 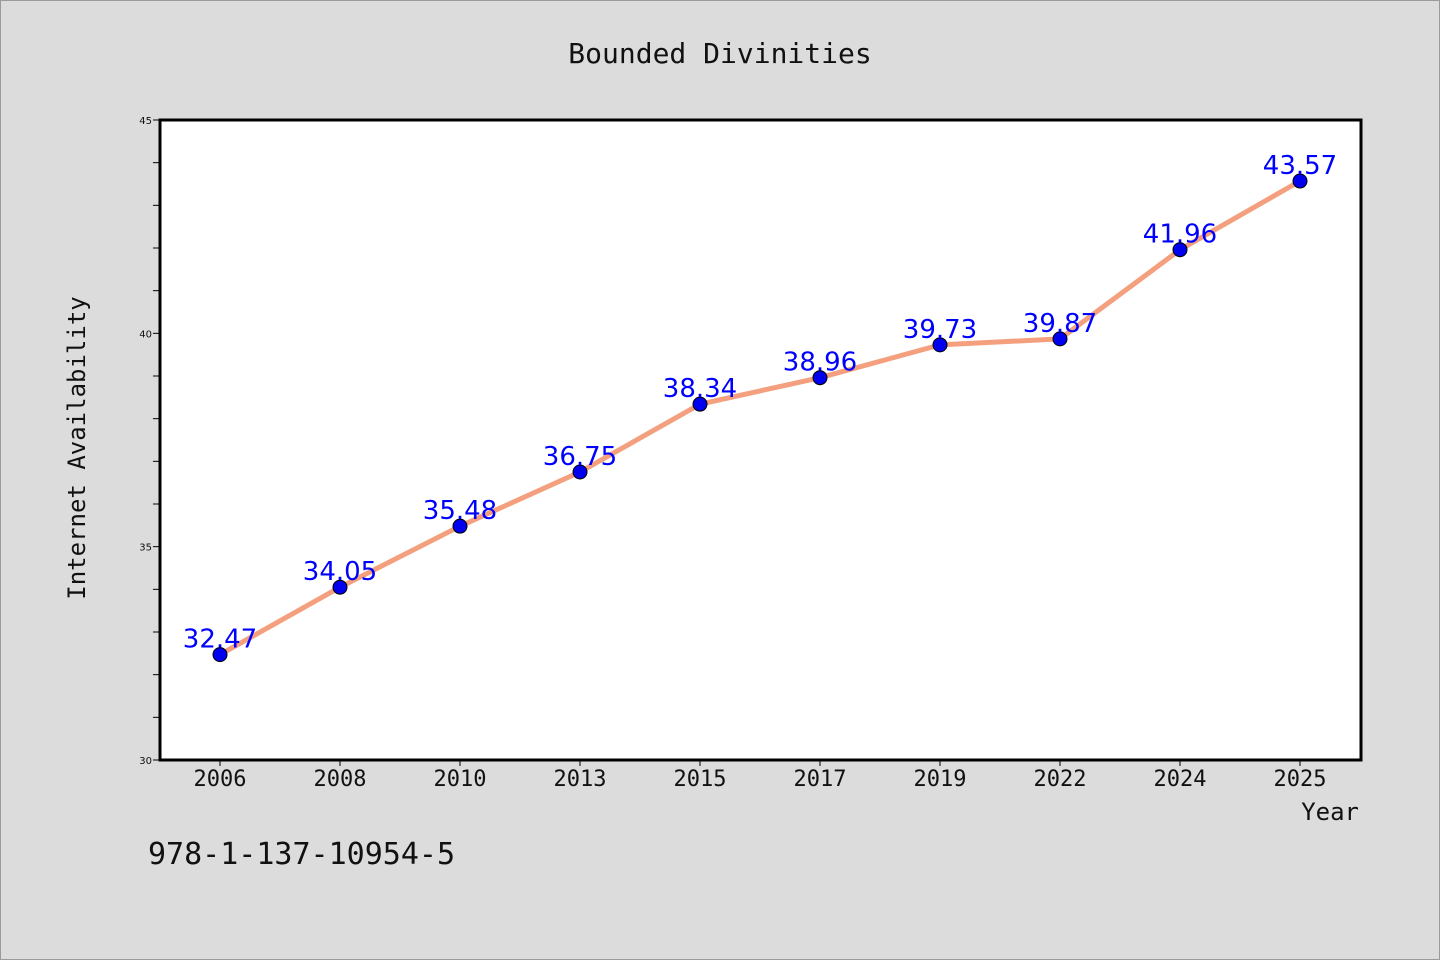 I want to click on data-label: 35.48, so click(x=460, y=511).